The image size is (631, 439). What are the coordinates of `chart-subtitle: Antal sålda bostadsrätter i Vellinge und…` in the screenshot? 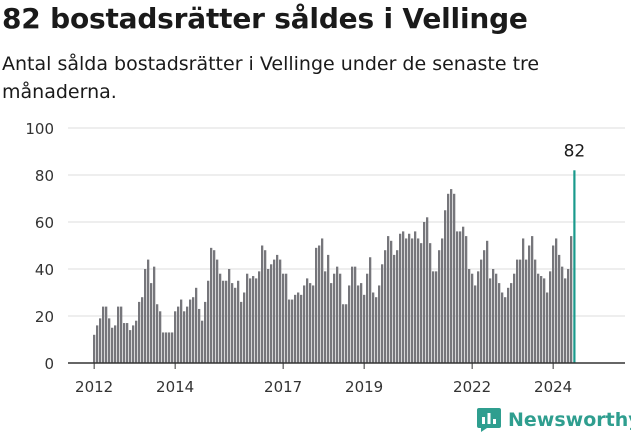 It's located at (271, 78).